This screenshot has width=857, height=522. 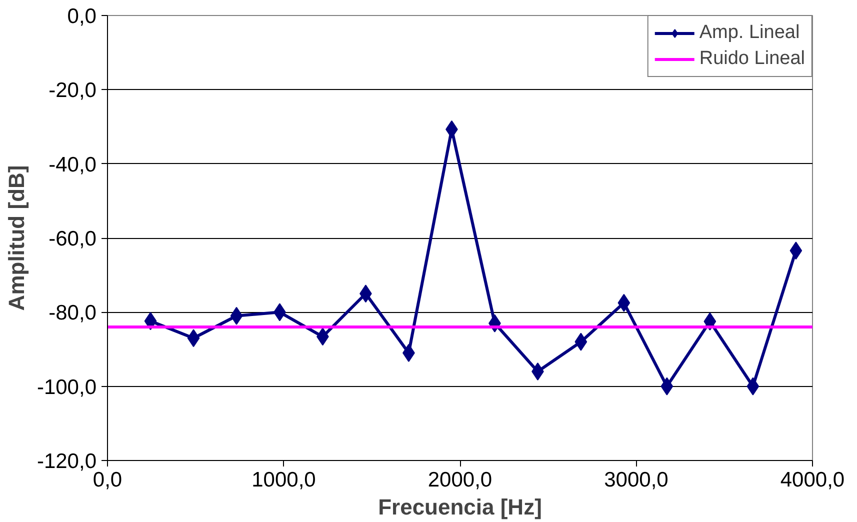 What do you see at coordinates (66, 387) in the screenshot?
I see `y-tick-label: -100,0` at bounding box center [66, 387].